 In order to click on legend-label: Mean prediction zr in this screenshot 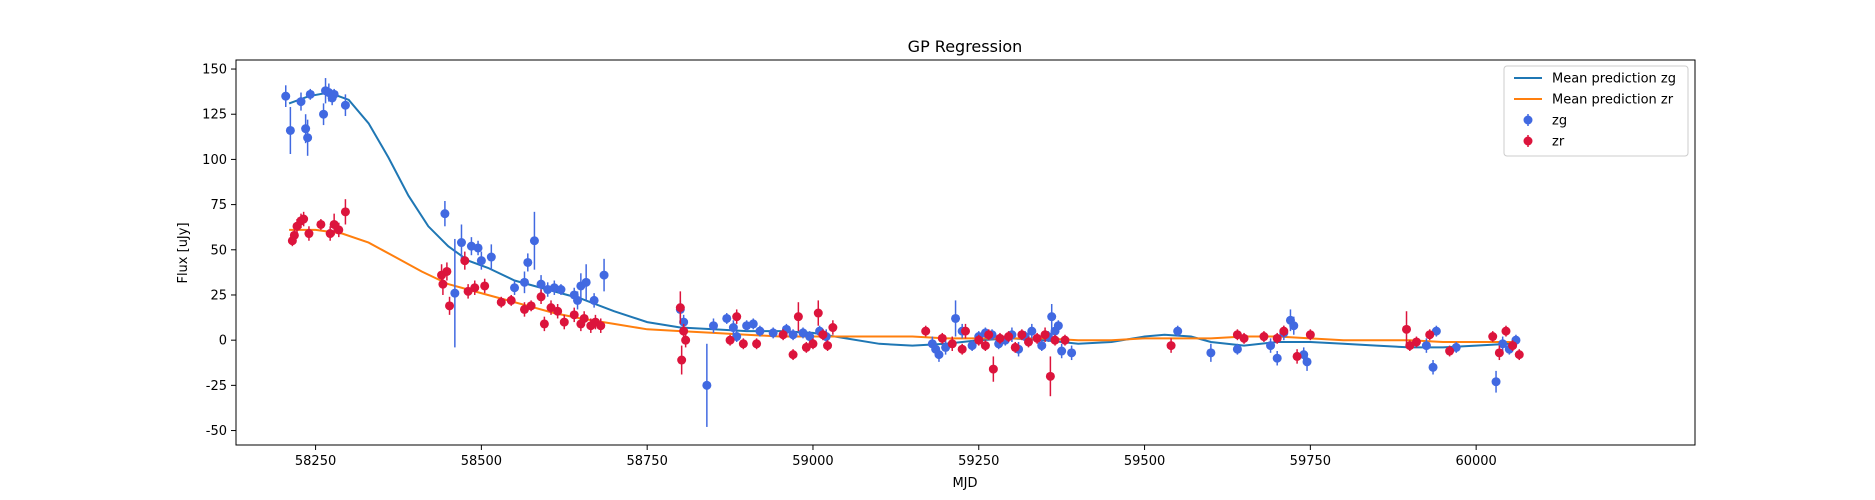, I will do `click(1613, 100)`.